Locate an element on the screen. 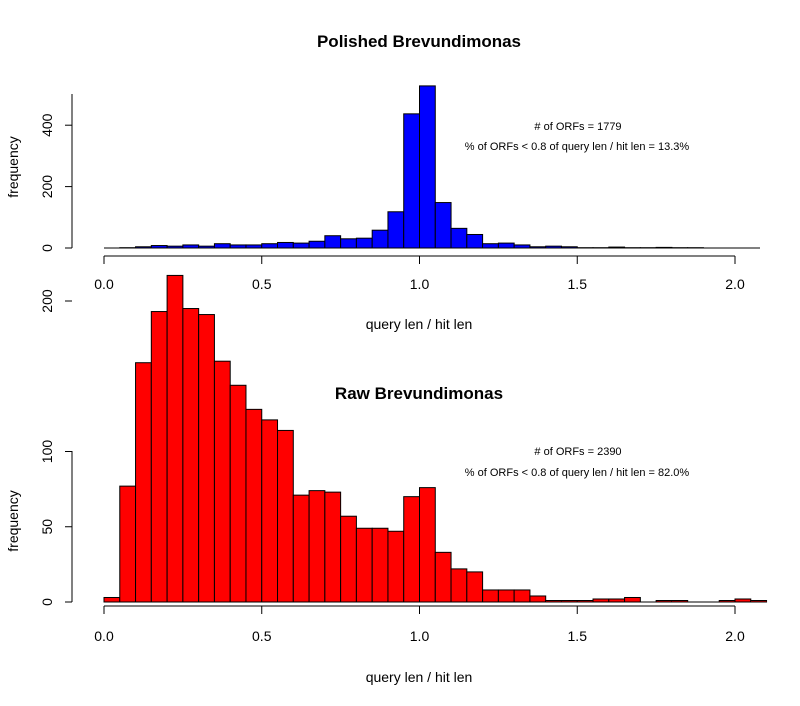 Image resolution: width=800 pixels, height=706 pixels. chart-title: Polished Brevundimonas is located at coordinates (419, 41).